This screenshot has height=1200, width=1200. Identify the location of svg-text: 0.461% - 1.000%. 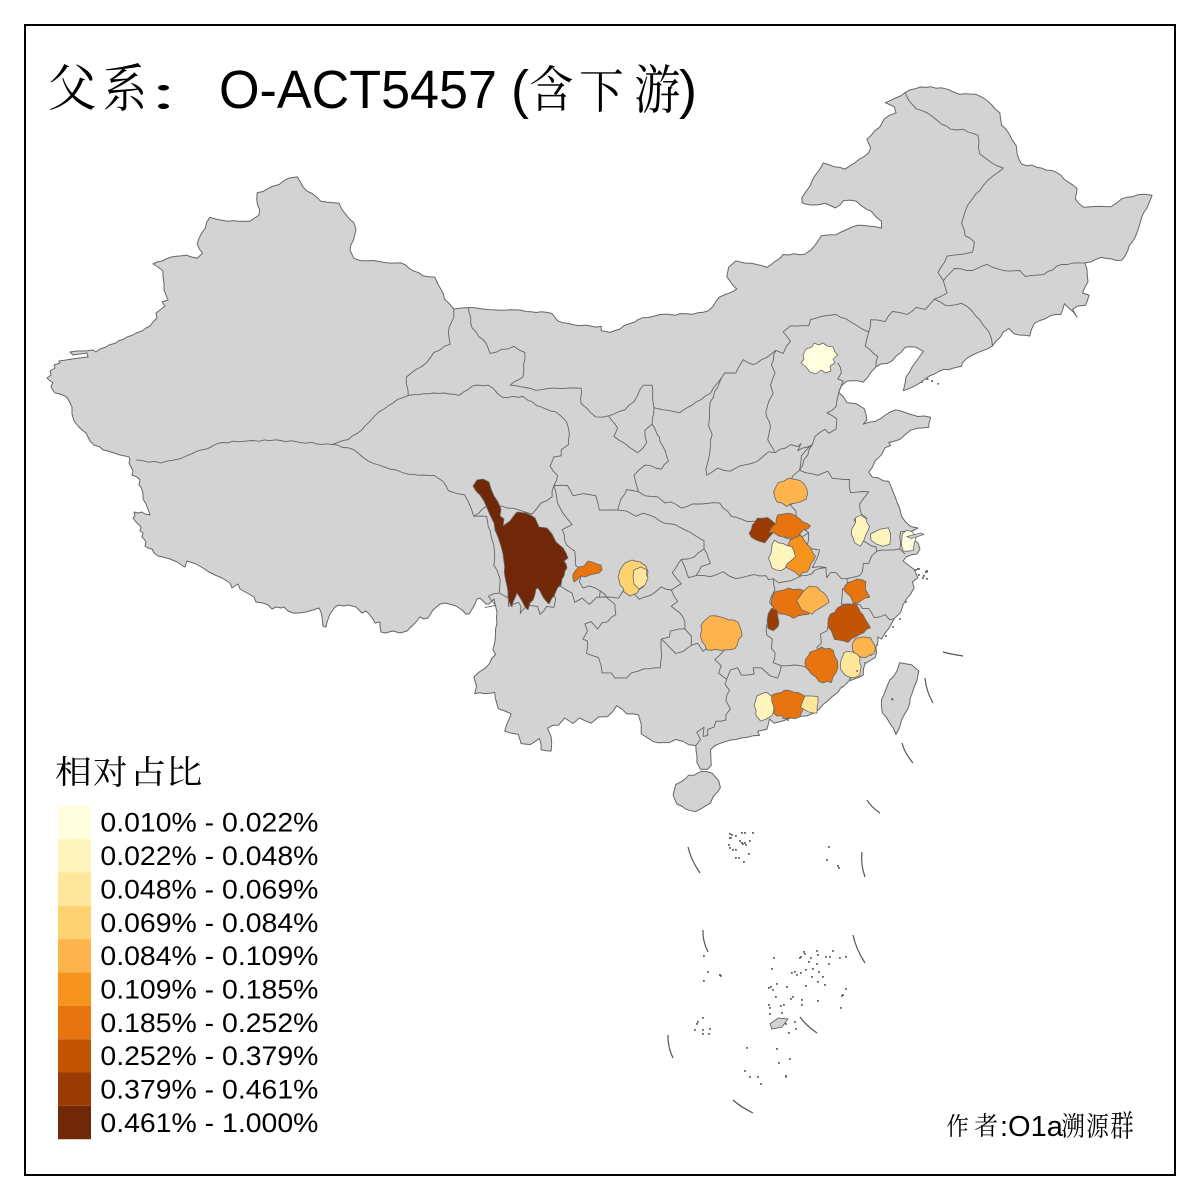
(209, 1123).